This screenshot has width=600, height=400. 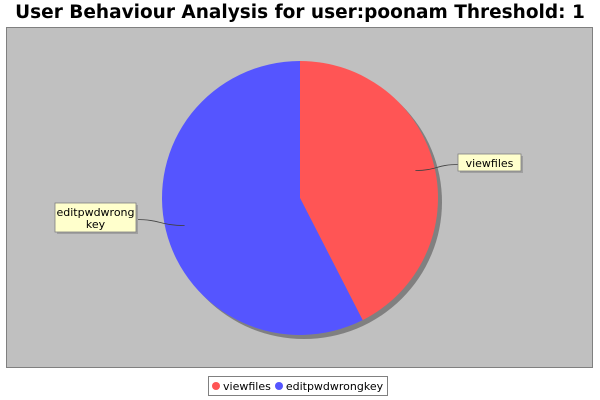 I want to click on legend-label: viewfiles, so click(x=247, y=386).